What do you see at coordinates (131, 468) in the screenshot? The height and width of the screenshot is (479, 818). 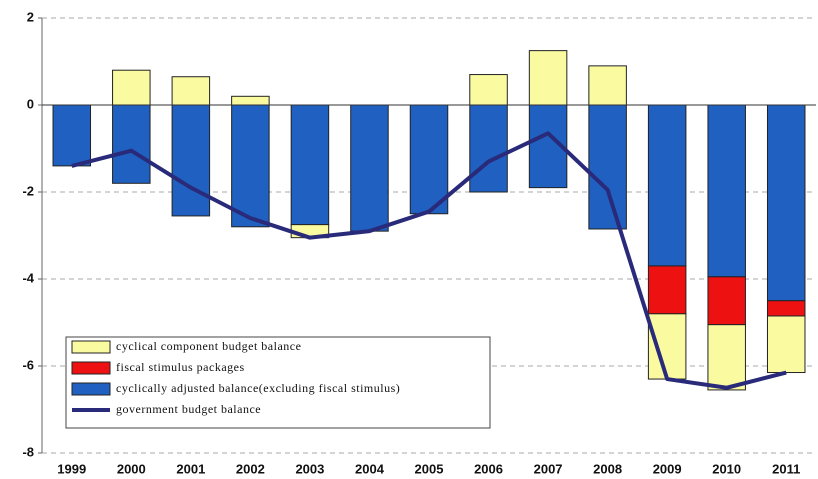 I see `x-tick-label: 2000` at bounding box center [131, 468].